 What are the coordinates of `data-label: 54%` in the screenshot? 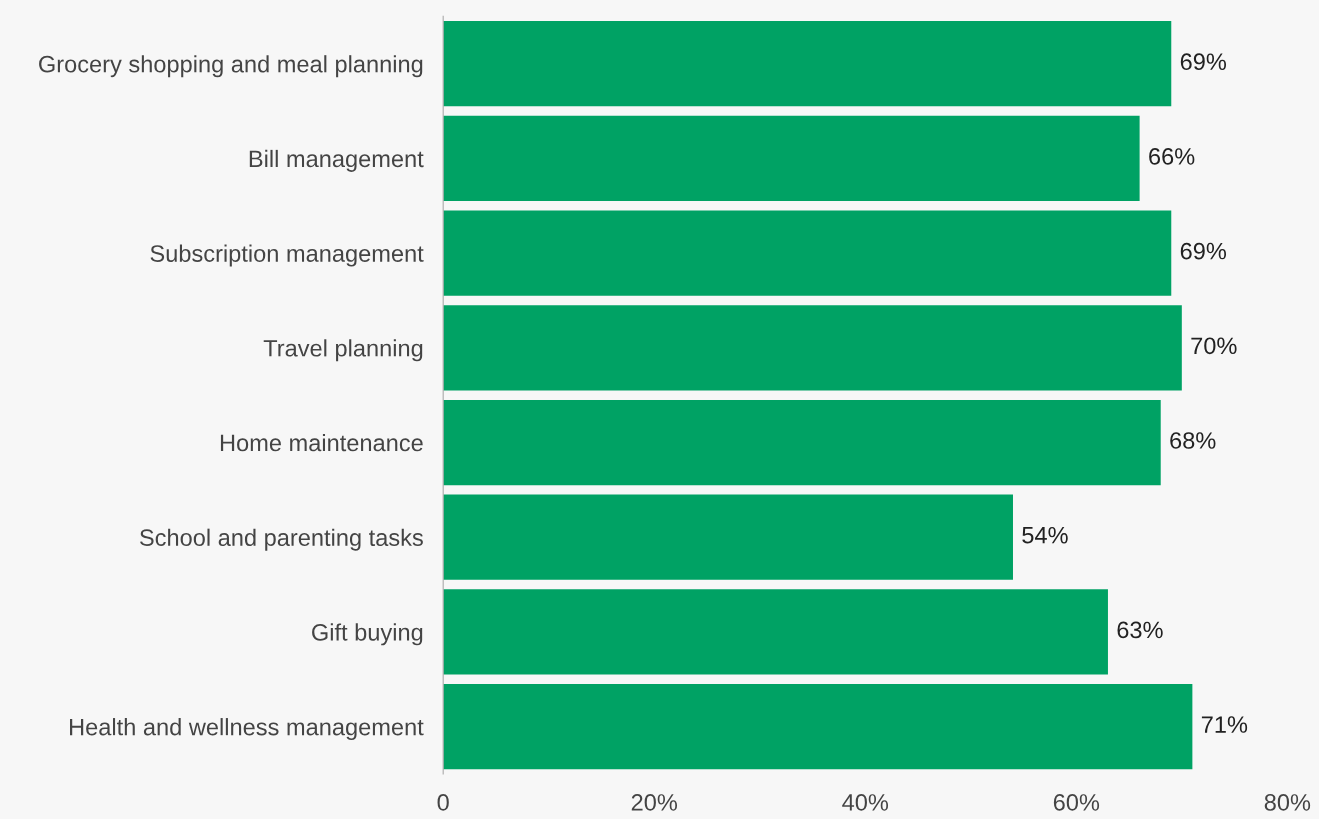 It's located at (1045, 535).